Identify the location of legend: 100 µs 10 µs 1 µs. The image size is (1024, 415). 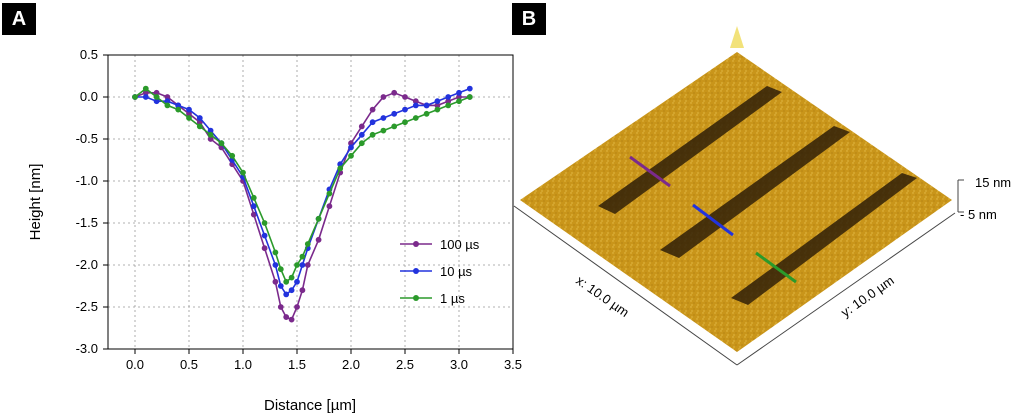
(440, 271).